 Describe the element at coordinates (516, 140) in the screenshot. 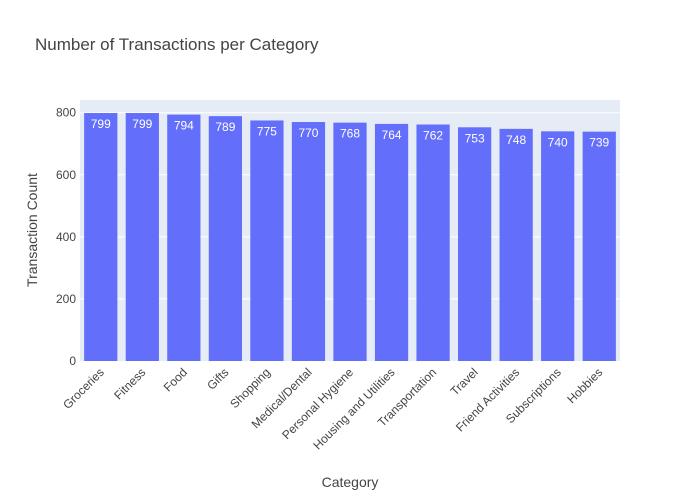

I see `bar-value-label: 748` at that location.